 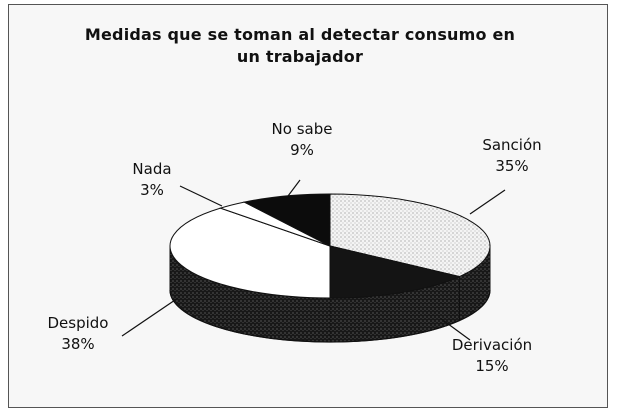 I want to click on slice-value-nada: 3%, so click(x=152, y=190).